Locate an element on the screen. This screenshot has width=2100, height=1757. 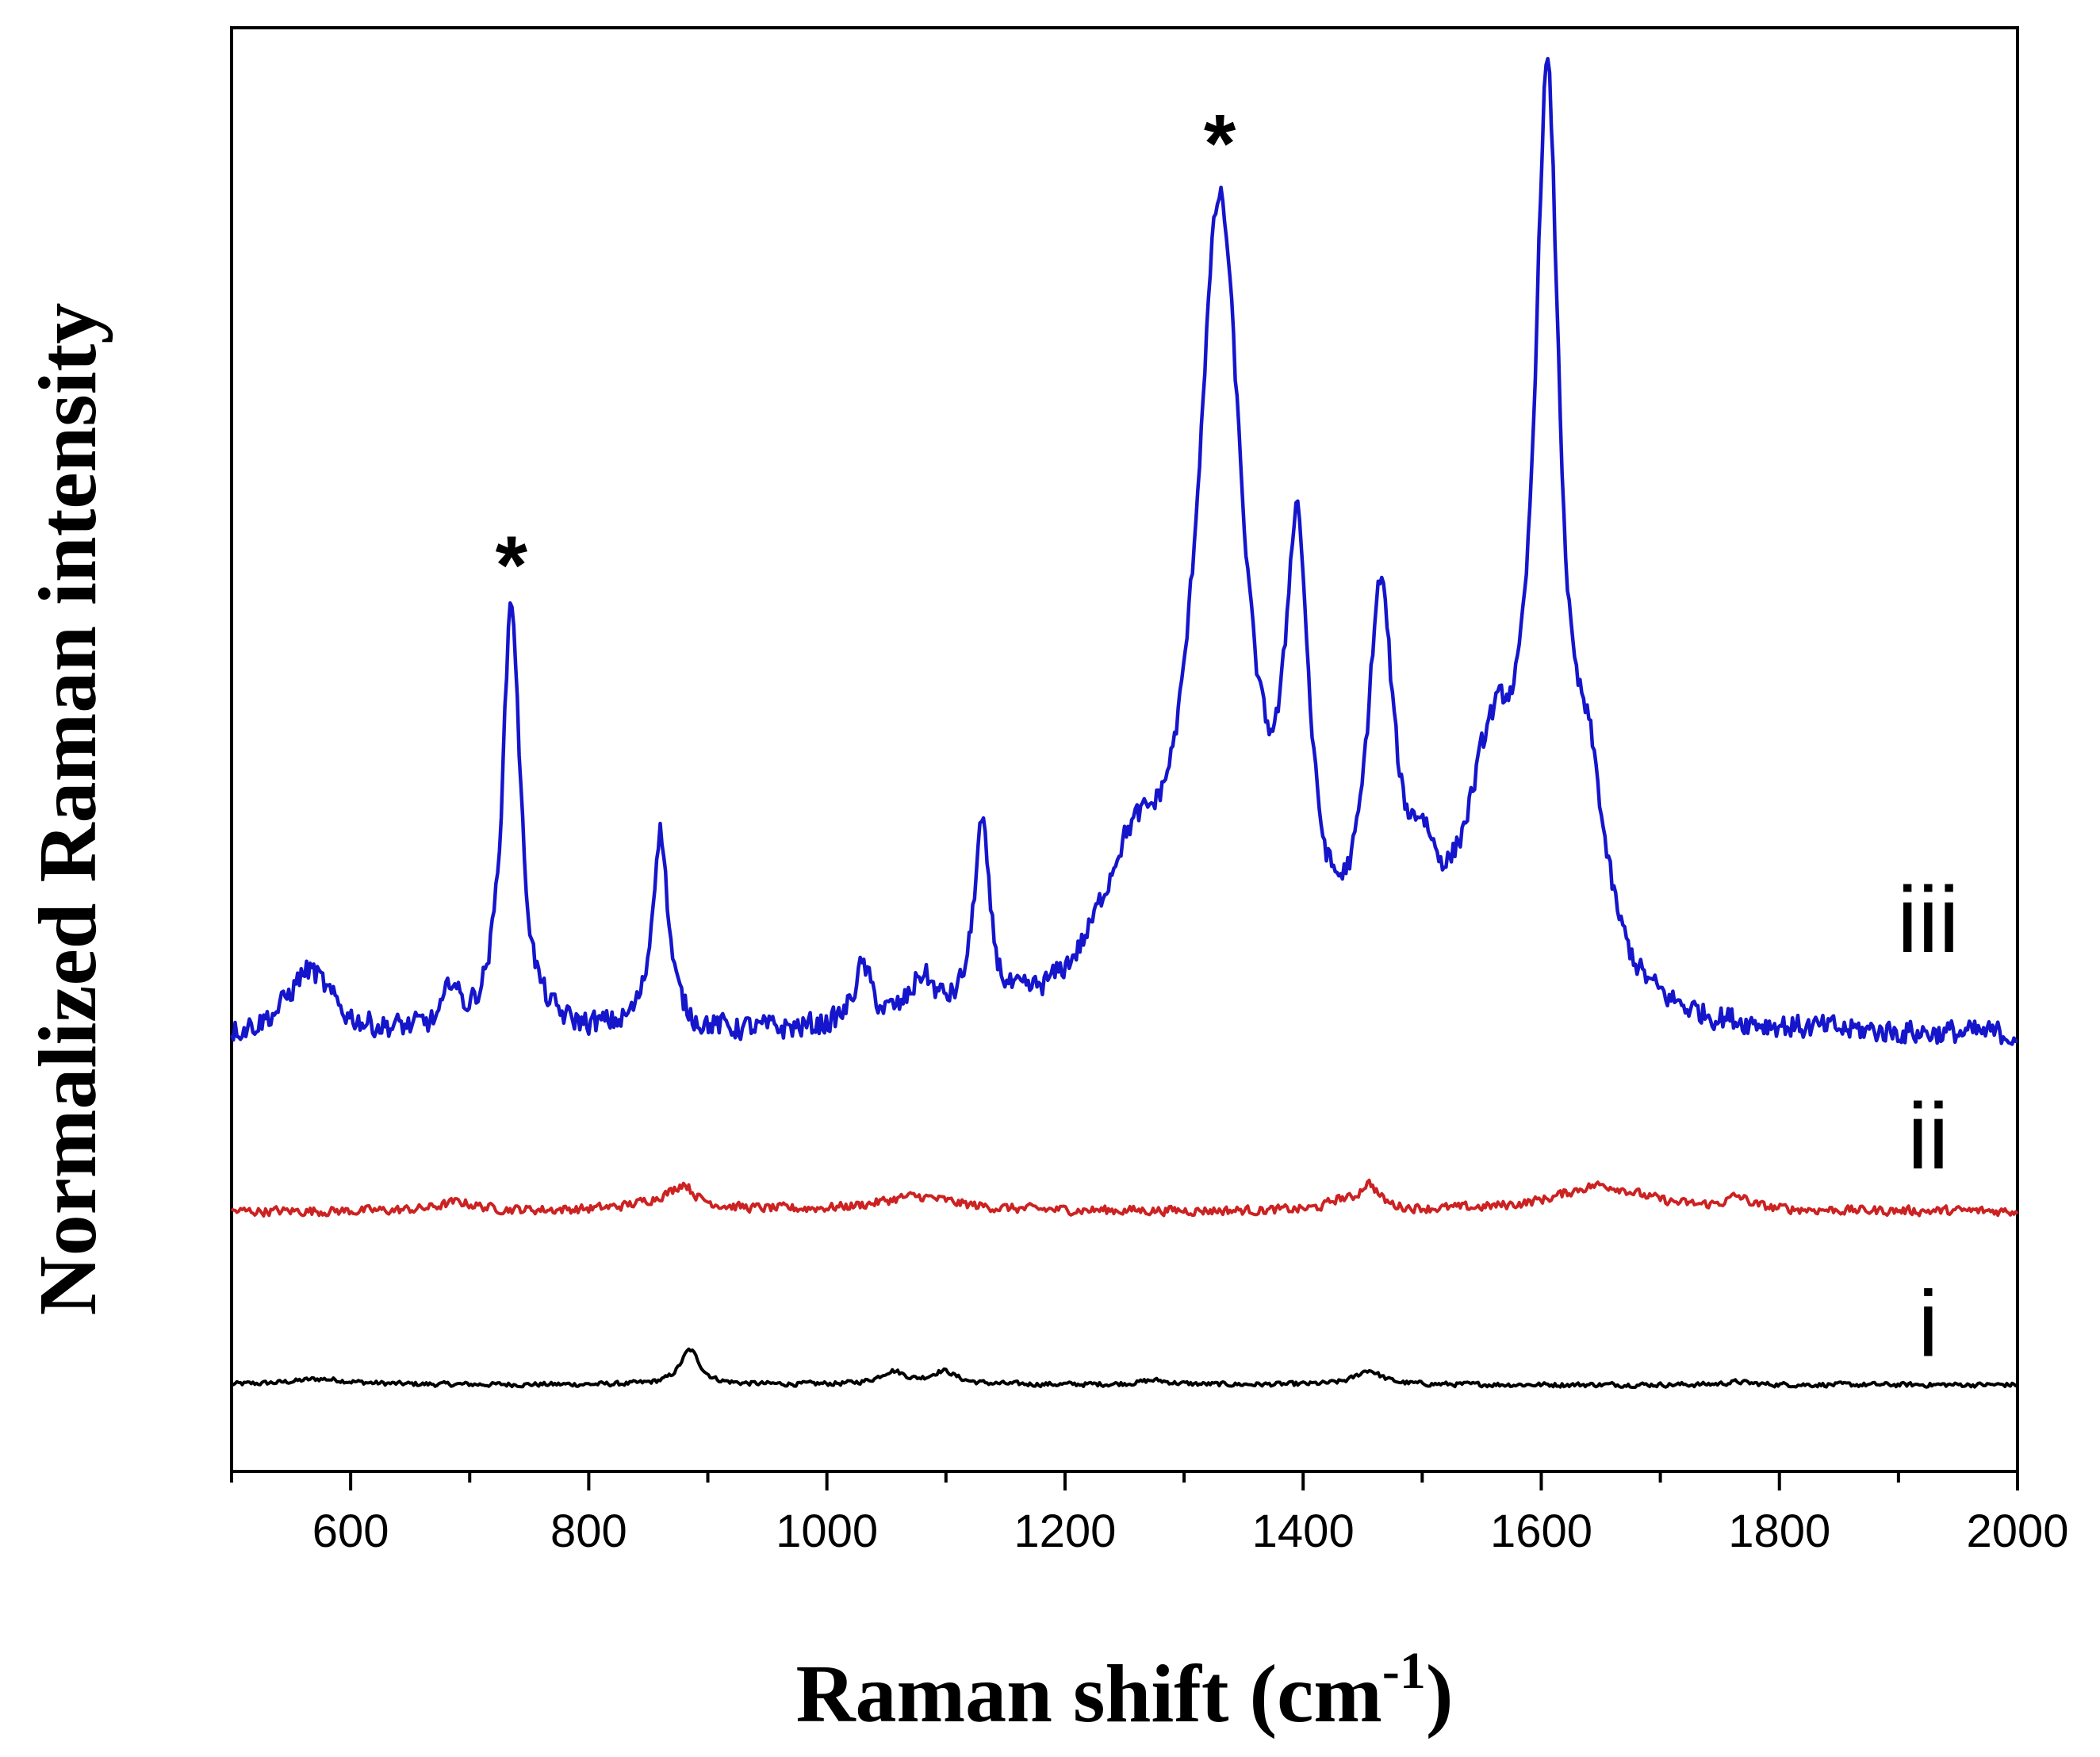
annotations: ** is located at coordinates (866, 355).